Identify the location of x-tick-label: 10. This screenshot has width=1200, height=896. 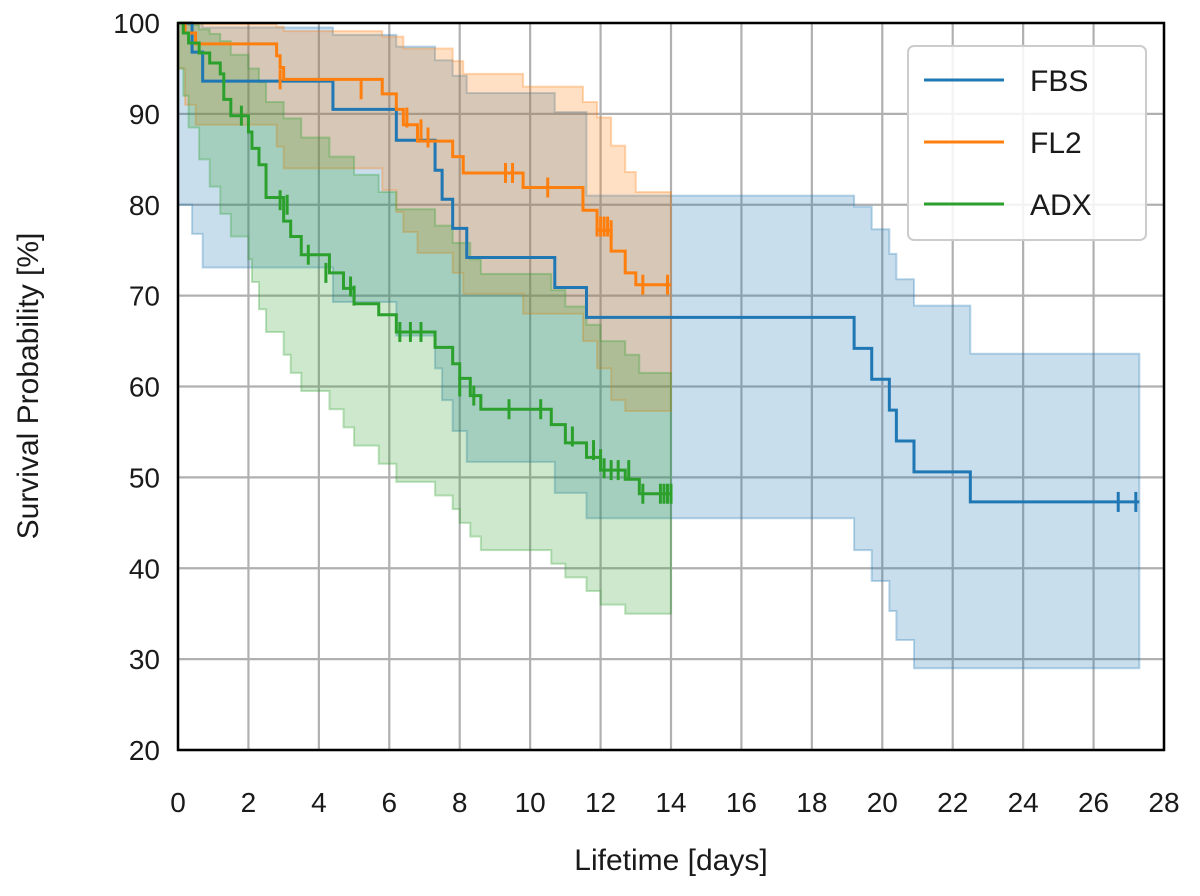
(530, 802).